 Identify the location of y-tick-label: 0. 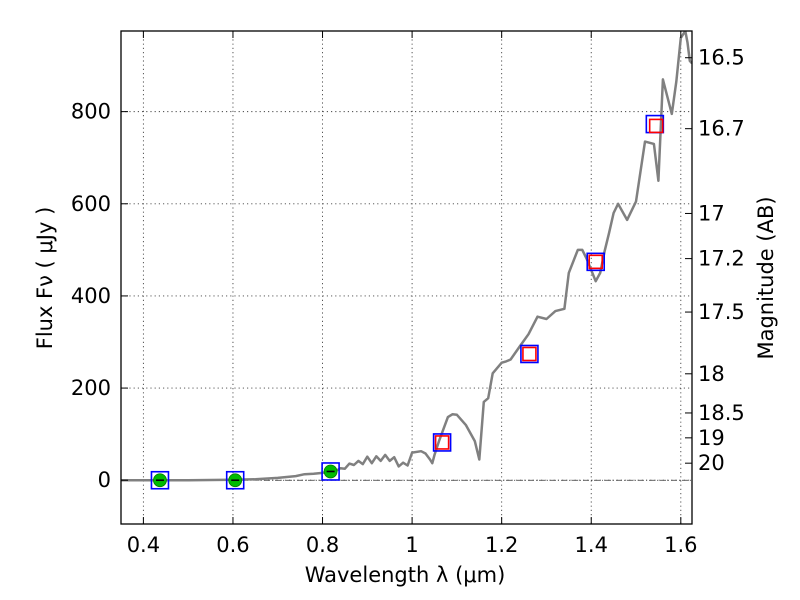
(104, 480).